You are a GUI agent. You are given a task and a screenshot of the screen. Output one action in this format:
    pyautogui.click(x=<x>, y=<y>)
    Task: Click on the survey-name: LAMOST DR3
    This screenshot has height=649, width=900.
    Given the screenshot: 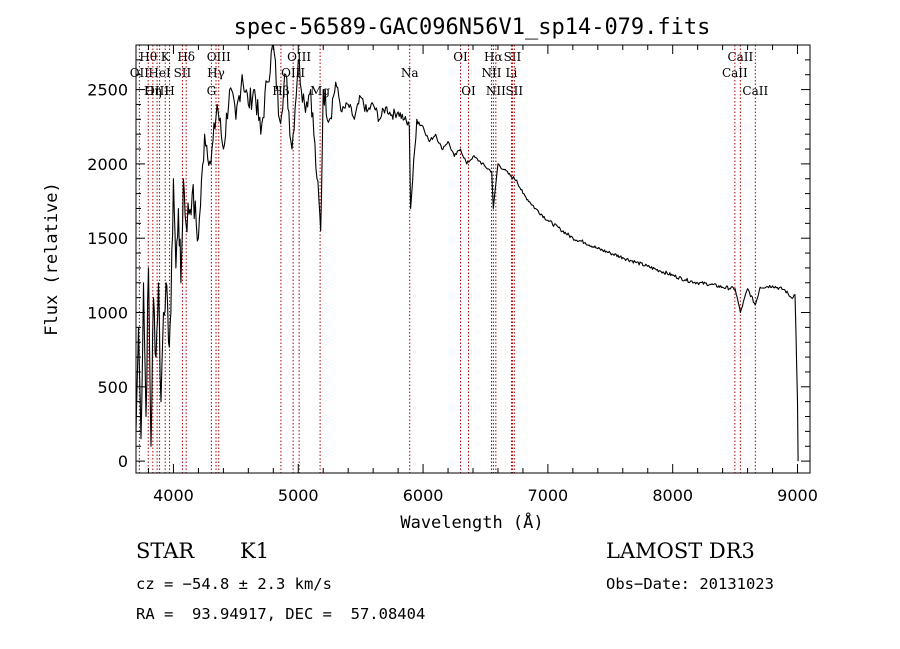 What is the action you would take?
    pyautogui.click(x=680, y=551)
    